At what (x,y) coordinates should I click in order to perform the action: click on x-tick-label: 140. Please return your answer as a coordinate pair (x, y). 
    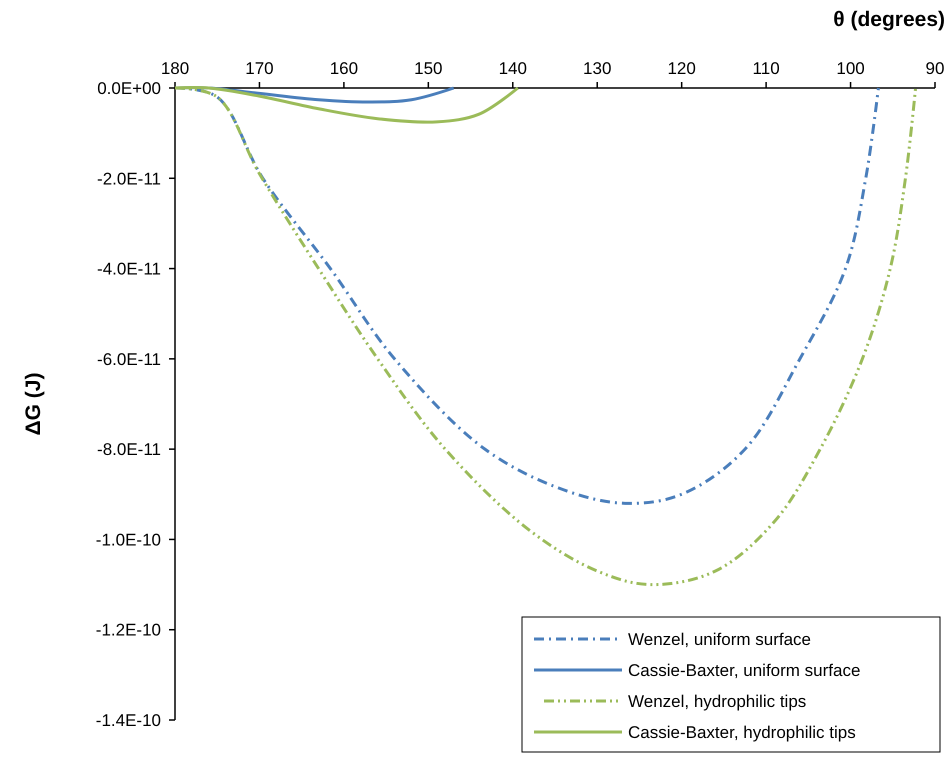
    Looking at the image, I should click on (512, 68).